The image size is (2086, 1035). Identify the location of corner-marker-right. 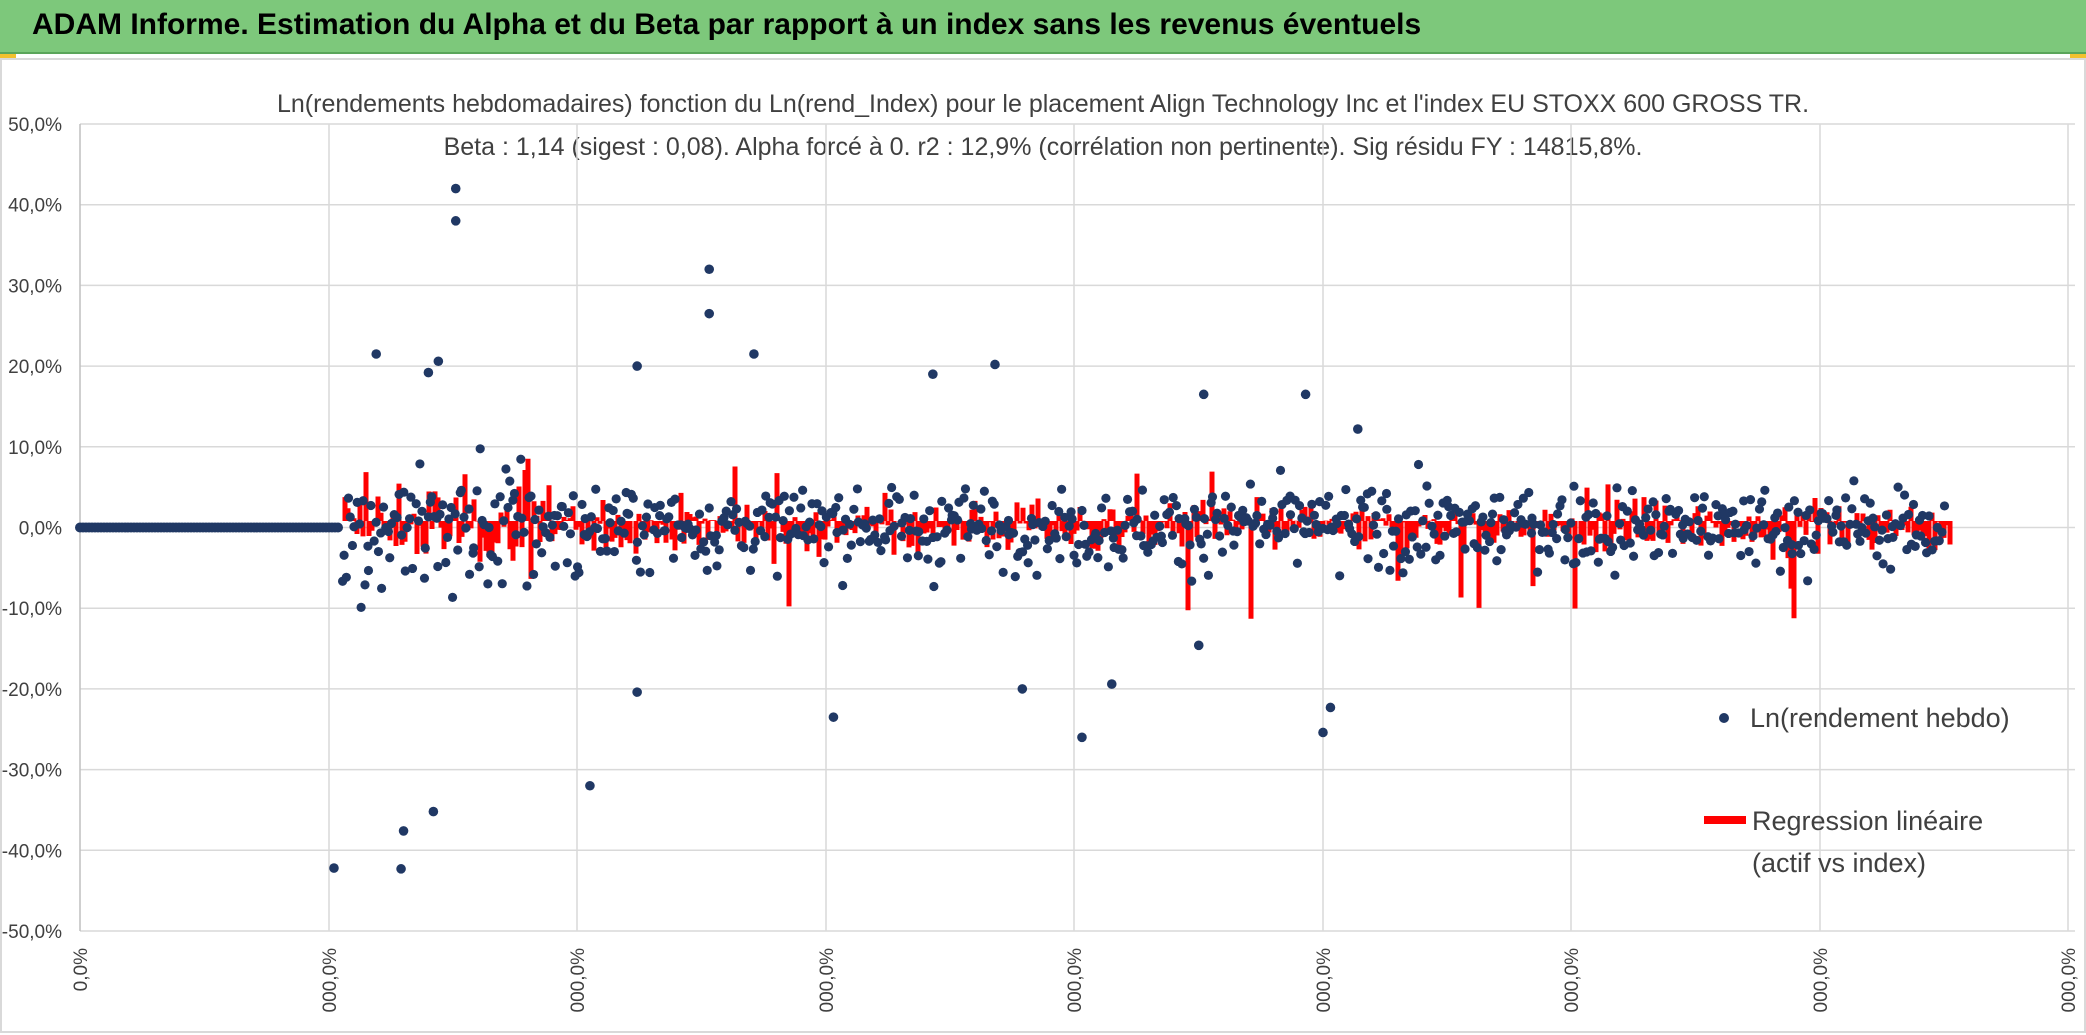
(2078, 57).